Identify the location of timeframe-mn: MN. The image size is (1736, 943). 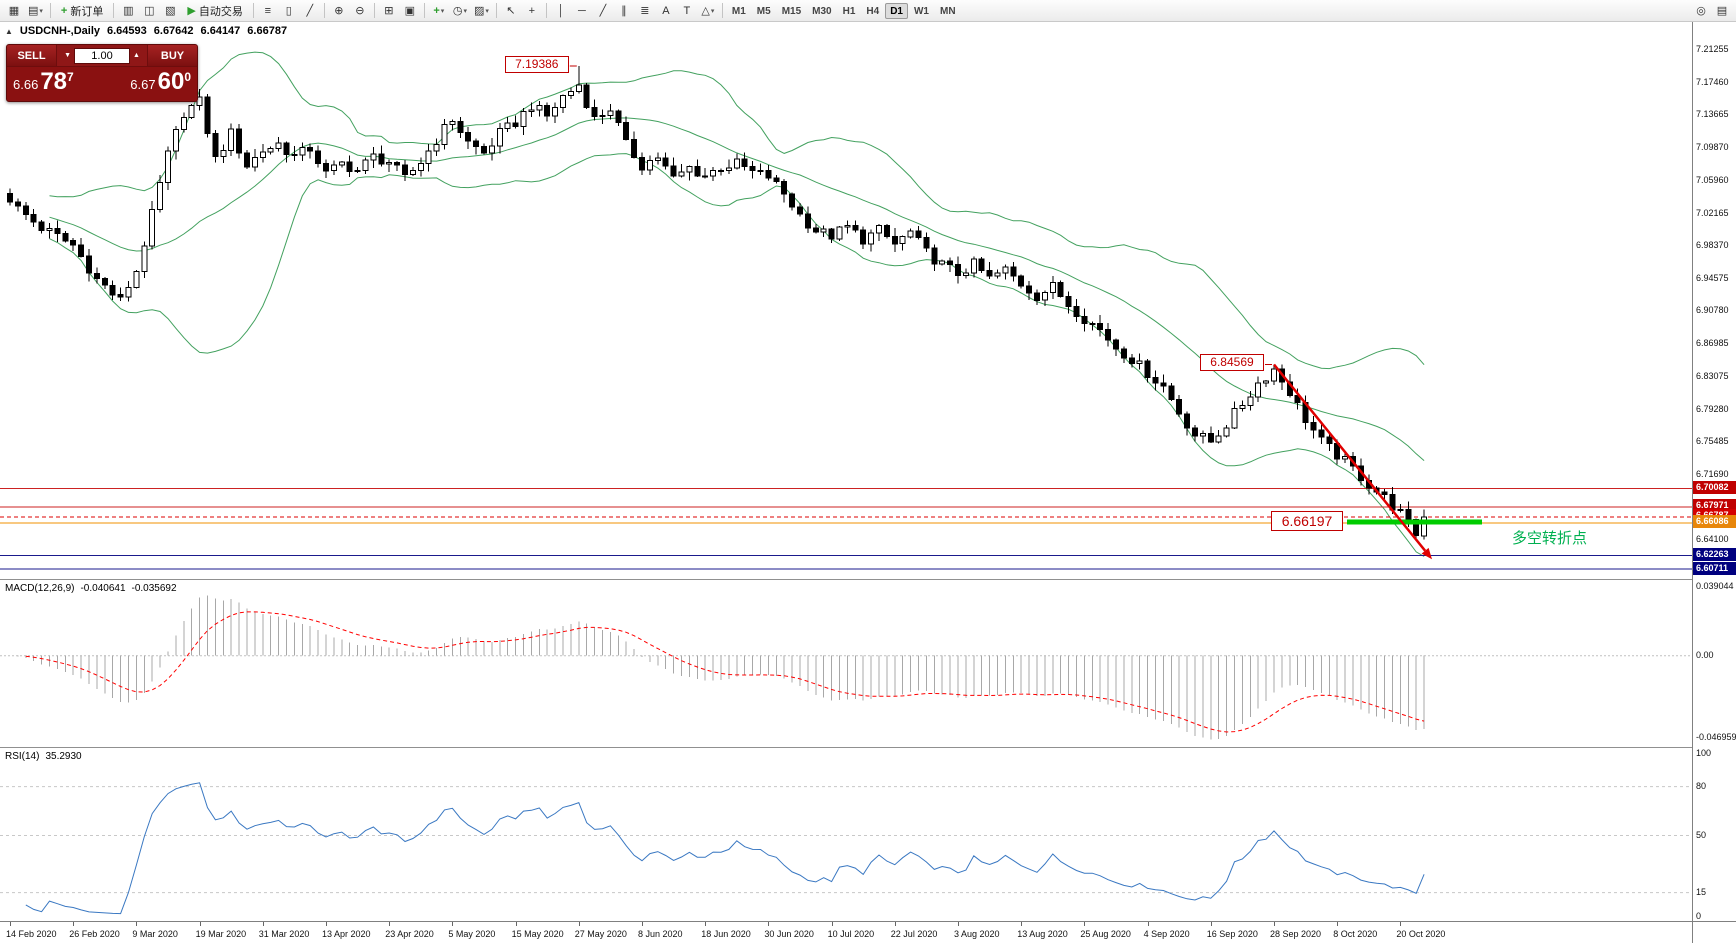
(947, 11).